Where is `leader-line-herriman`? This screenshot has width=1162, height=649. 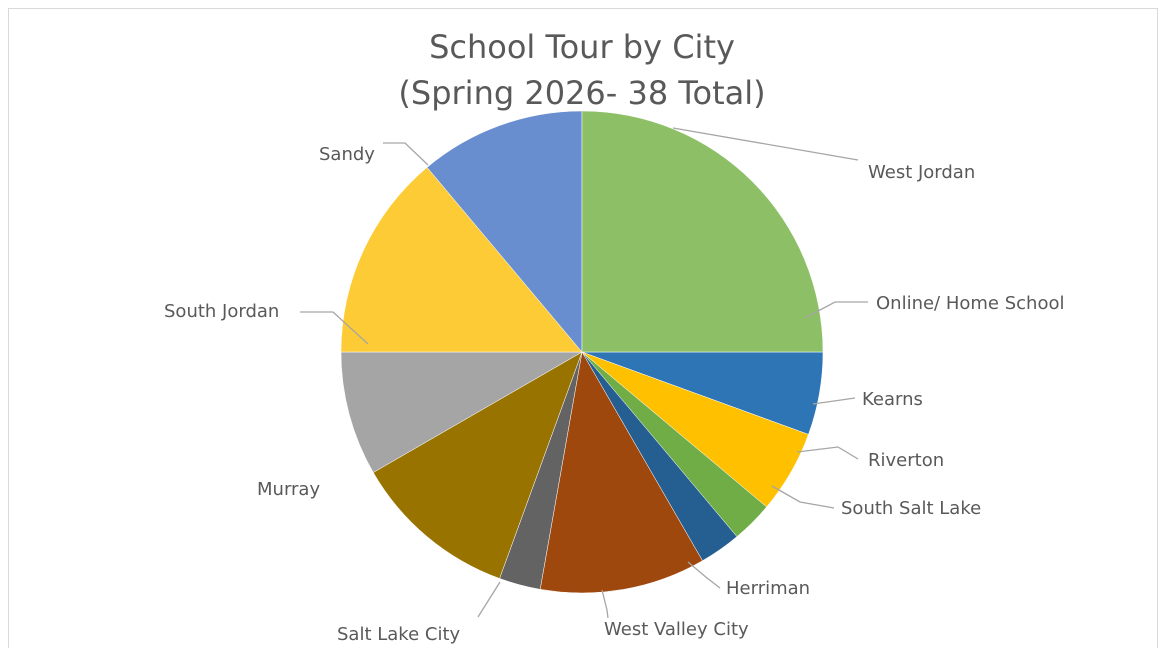 leader-line-herriman is located at coordinates (704, 575).